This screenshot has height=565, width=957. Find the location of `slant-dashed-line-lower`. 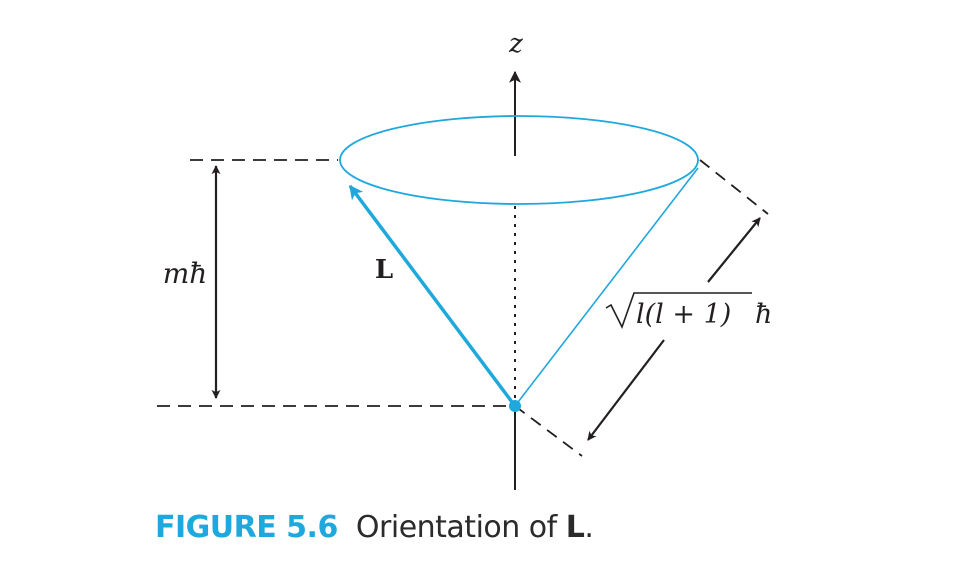

slant-dashed-line-lower is located at coordinates (548, 431).